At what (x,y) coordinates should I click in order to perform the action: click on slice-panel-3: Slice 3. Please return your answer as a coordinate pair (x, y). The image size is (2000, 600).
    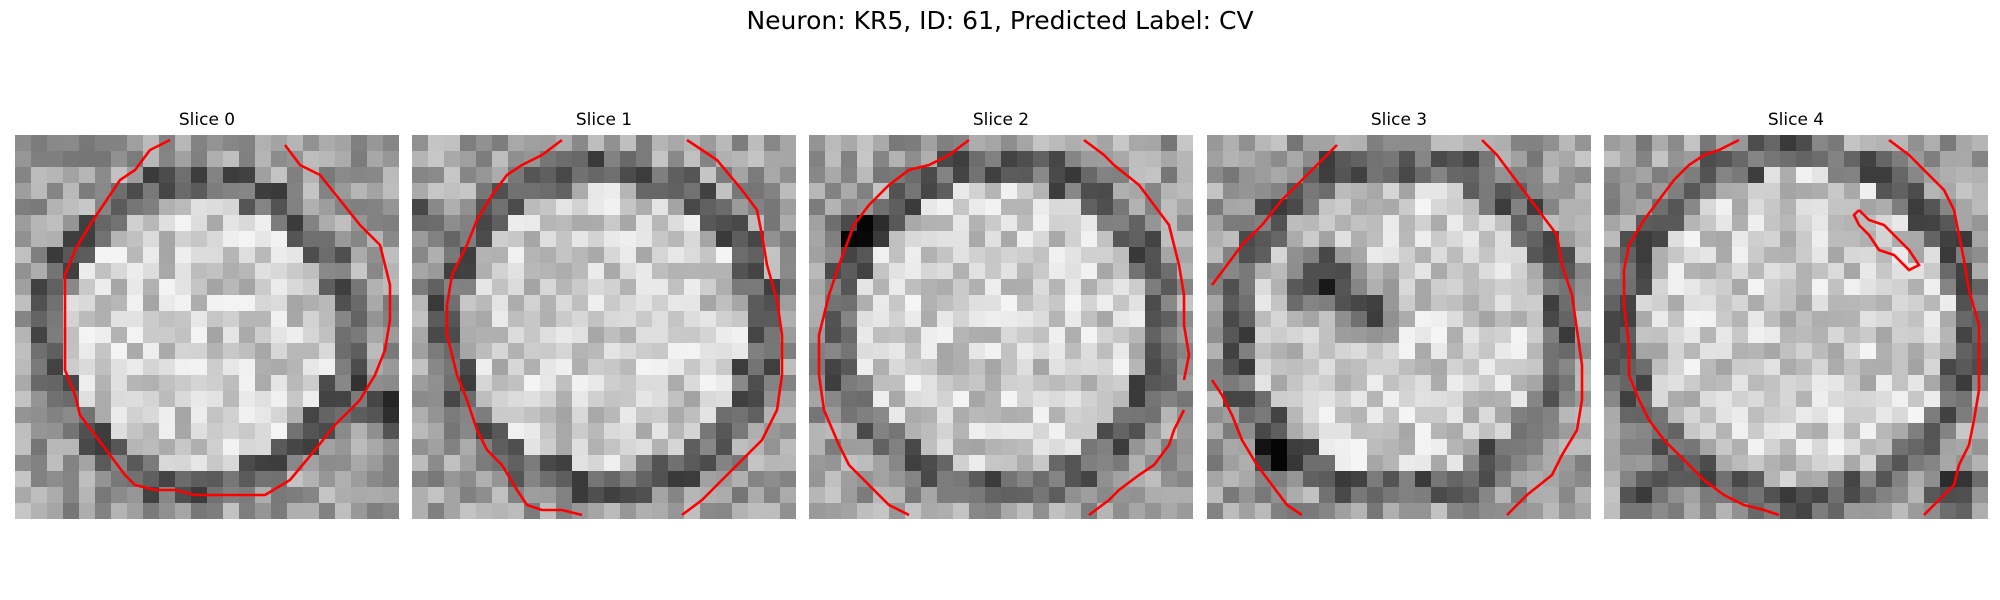
    Looking at the image, I should click on (1399, 313).